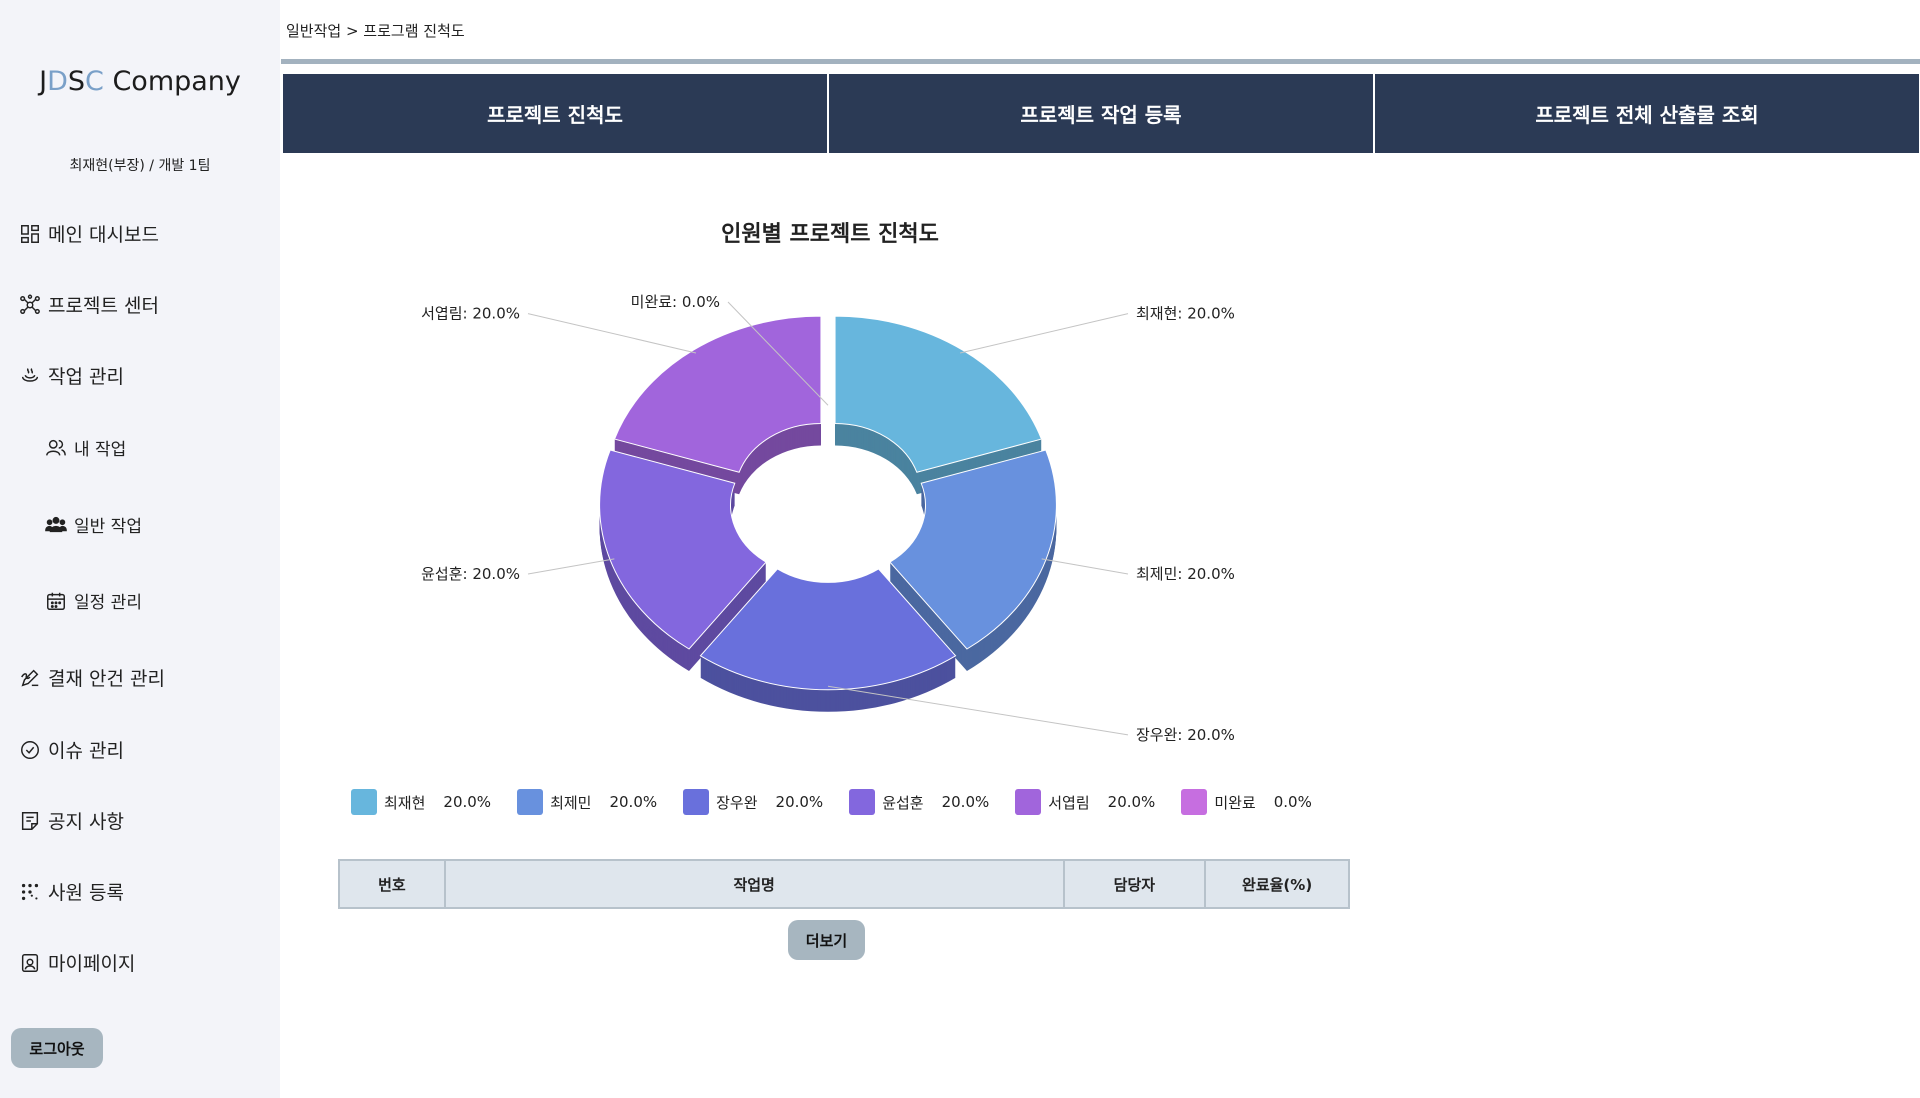  What do you see at coordinates (826, 940) in the screenshot?
I see `more-button: 더보기` at bounding box center [826, 940].